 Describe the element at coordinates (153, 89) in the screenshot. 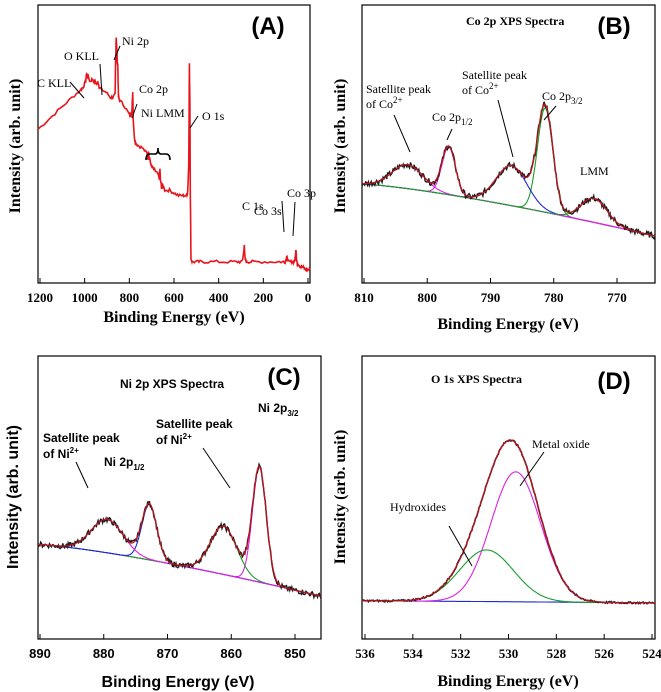

I see `annot-co-2p: Co 2p` at that location.